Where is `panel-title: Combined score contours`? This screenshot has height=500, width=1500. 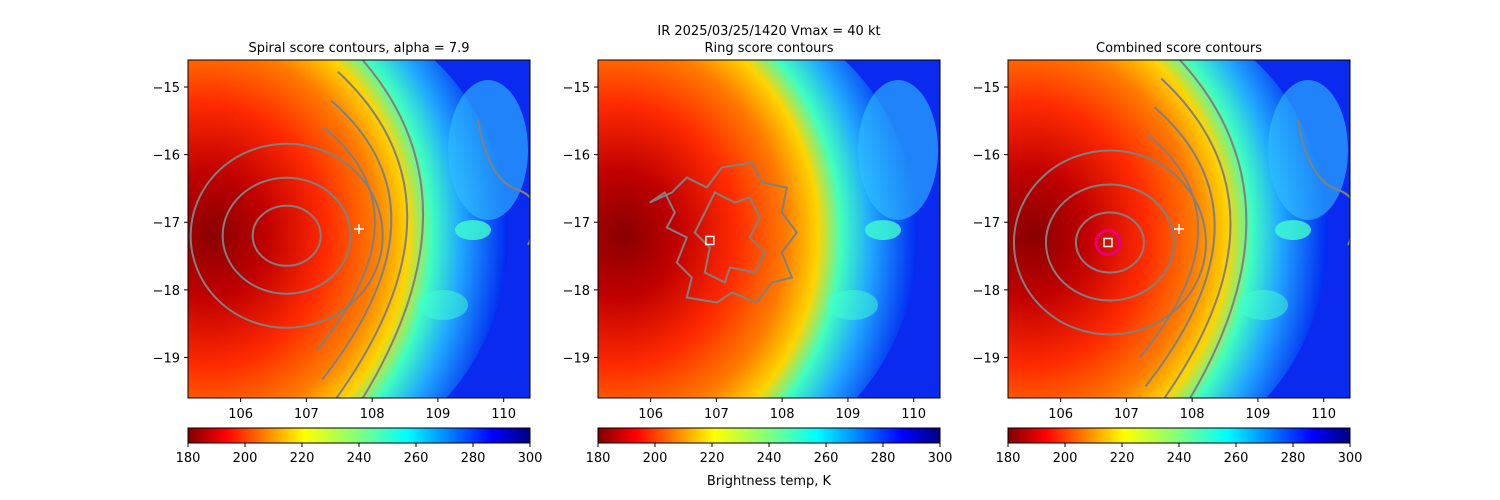
panel-title: Combined score contours is located at coordinates (1179, 48).